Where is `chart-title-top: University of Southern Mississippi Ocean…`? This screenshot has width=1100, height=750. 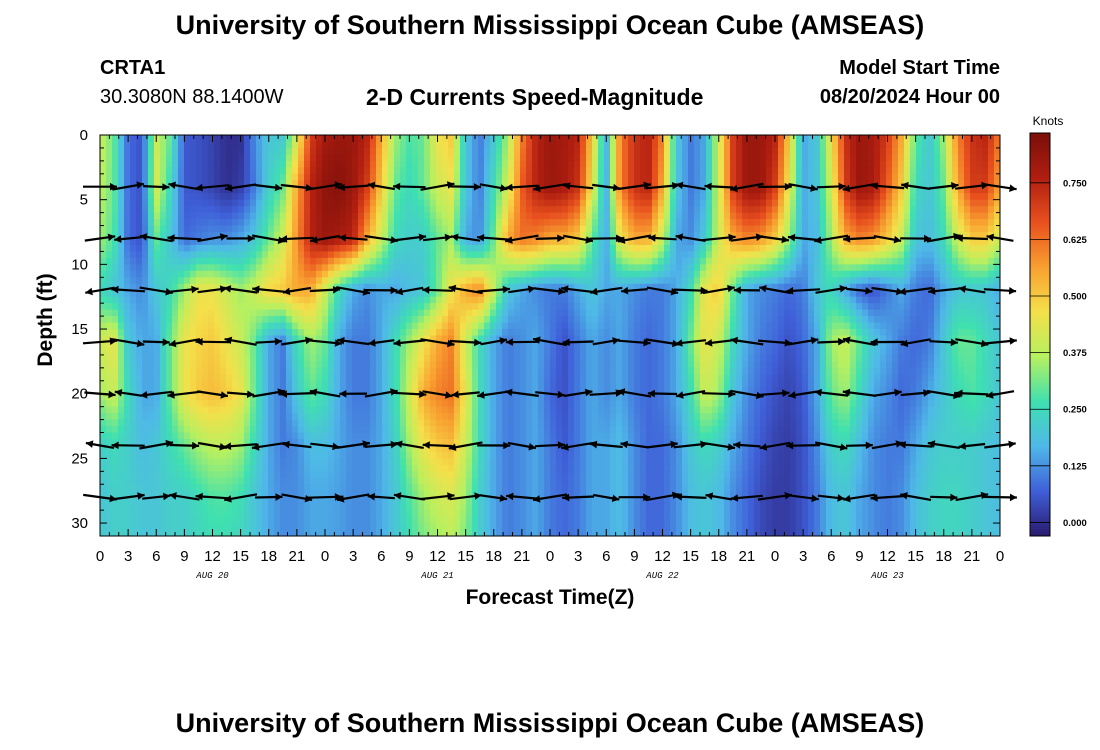 chart-title-top: University of Southern Mississippi Ocean… is located at coordinates (550, 25).